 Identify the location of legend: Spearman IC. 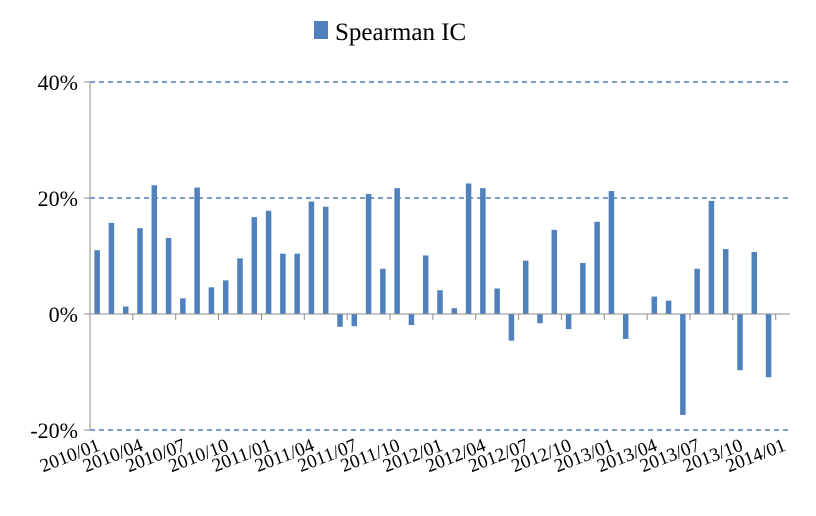
(390, 32).